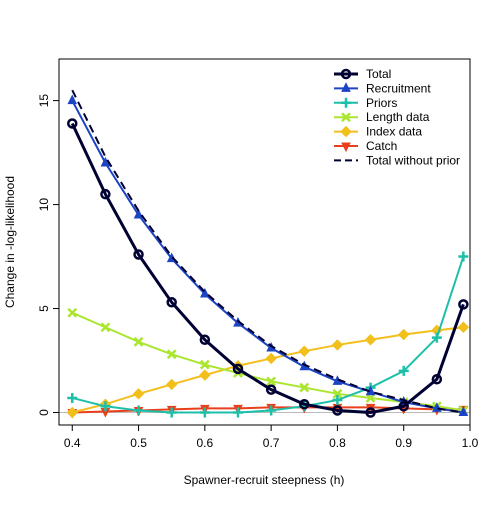  Describe the element at coordinates (346, 102) in the screenshot. I see `legend-marker-priors` at that location.